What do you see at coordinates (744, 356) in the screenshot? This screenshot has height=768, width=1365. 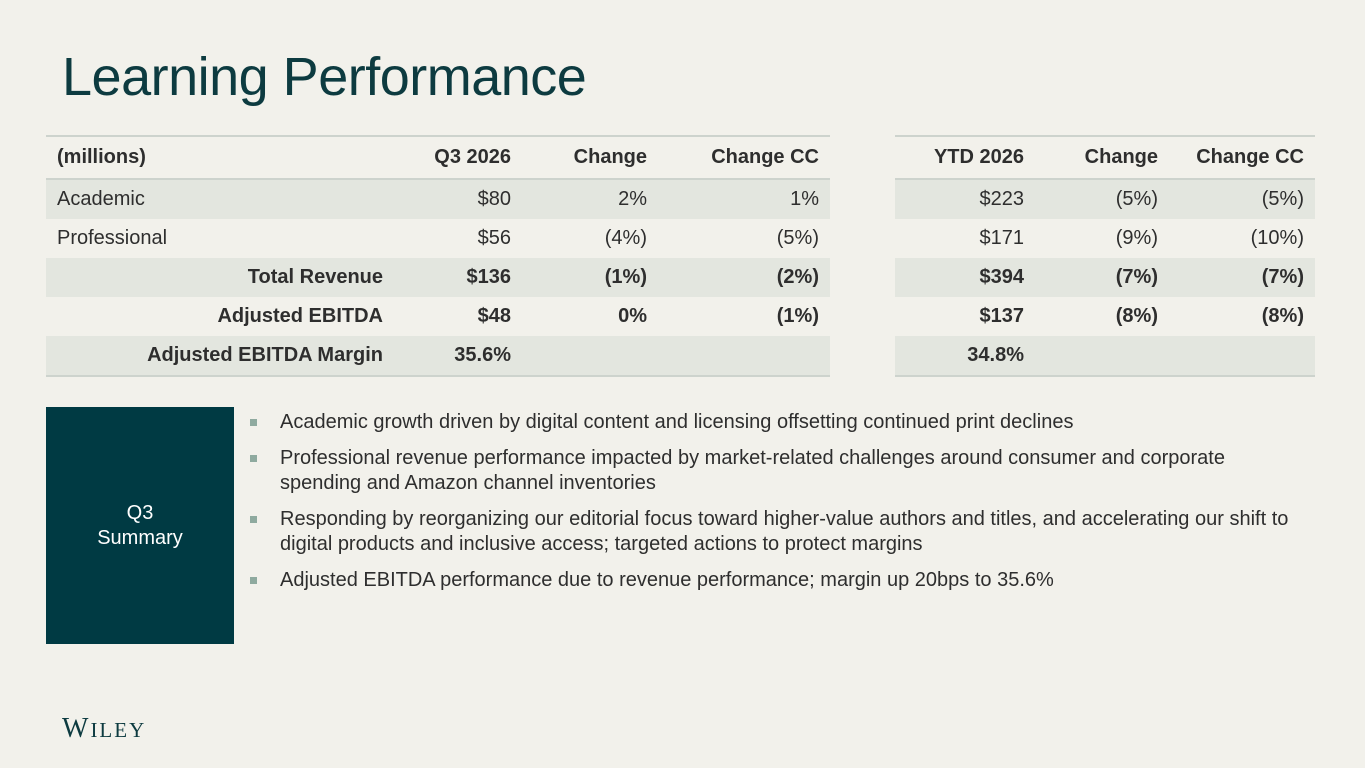 I see `q3-change-cc` at bounding box center [744, 356].